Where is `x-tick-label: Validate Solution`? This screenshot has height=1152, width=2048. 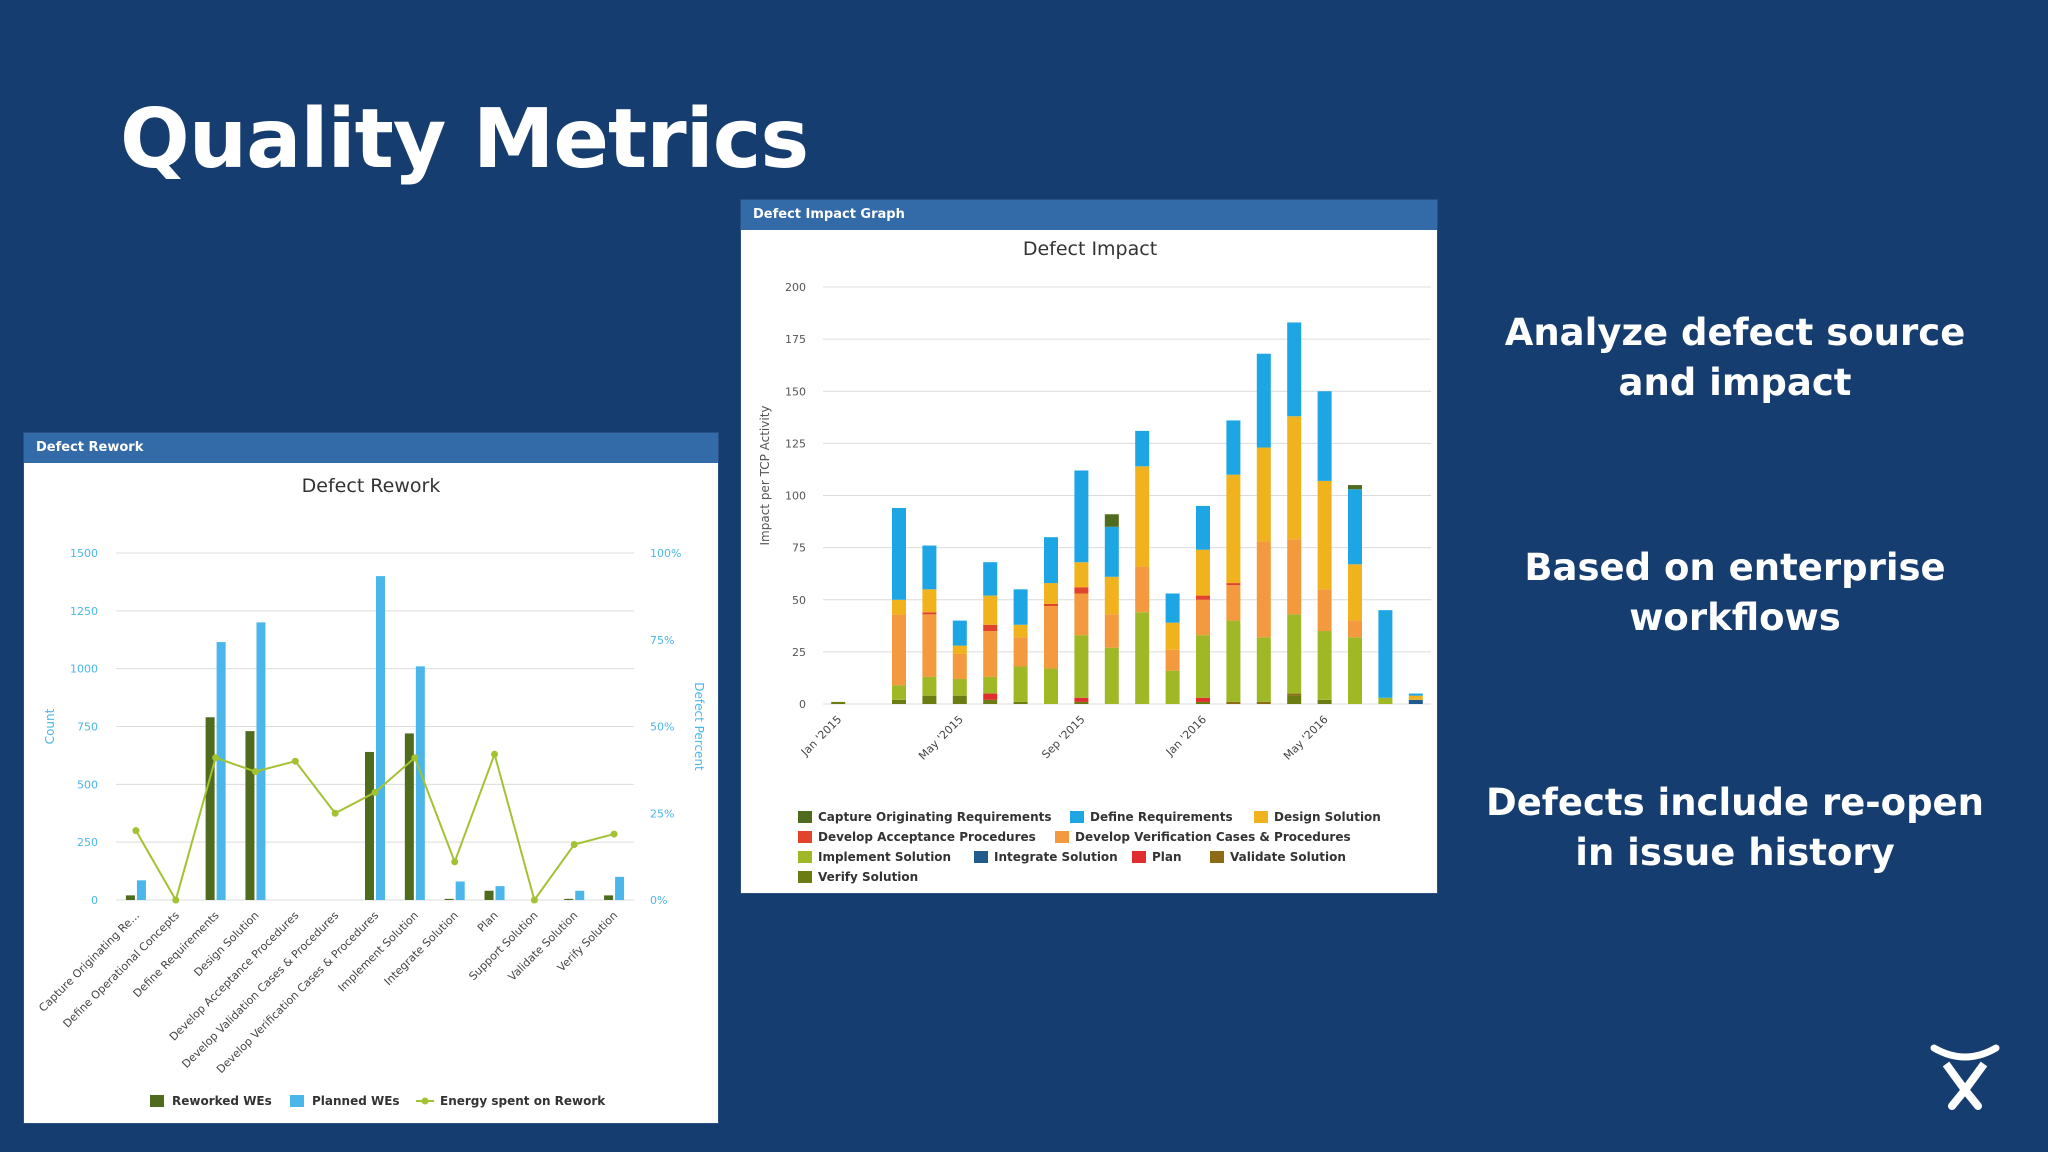 x-tick-label: Validate Solution is located at coordinates (543, 946).